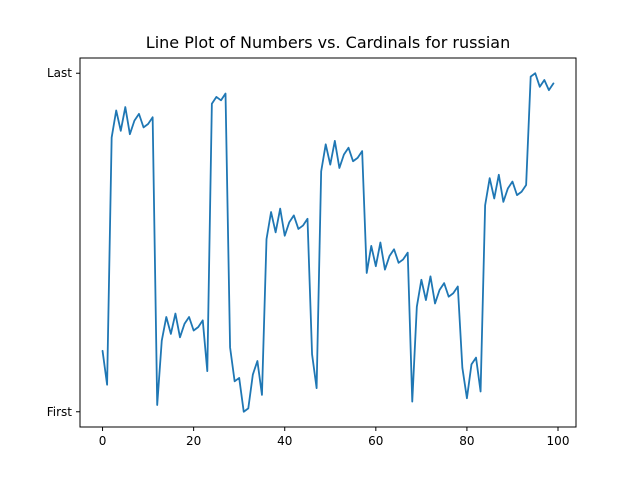  I want to click on x-axis: 0 20 40 60 80 100, so click(334, 437).